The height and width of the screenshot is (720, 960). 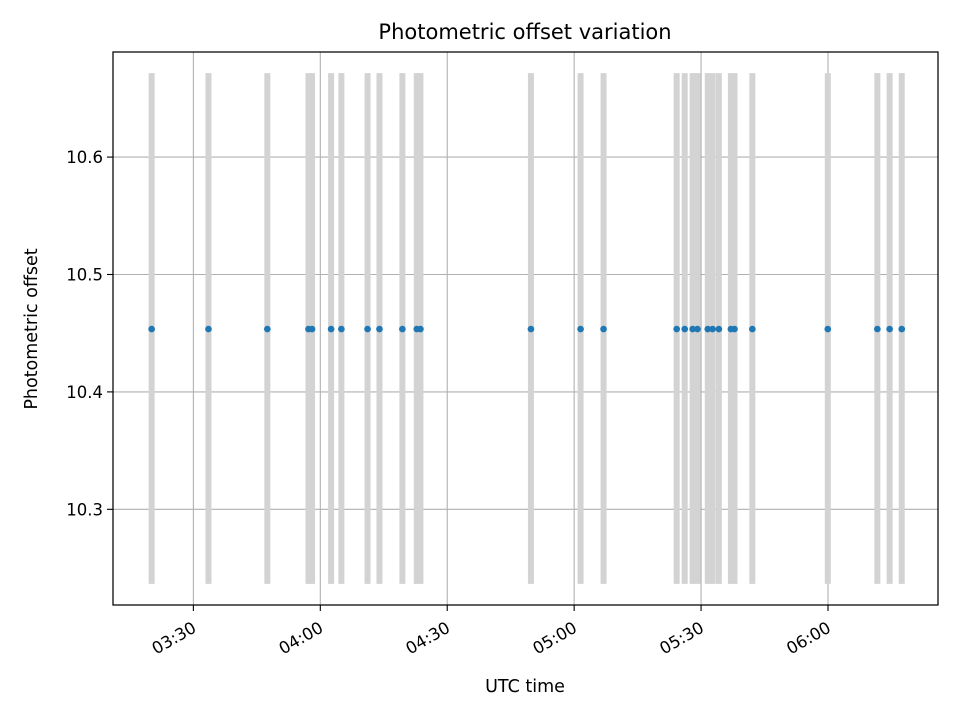 I want to click on y-tick-label: 10.4, so click(x=84, y=392).